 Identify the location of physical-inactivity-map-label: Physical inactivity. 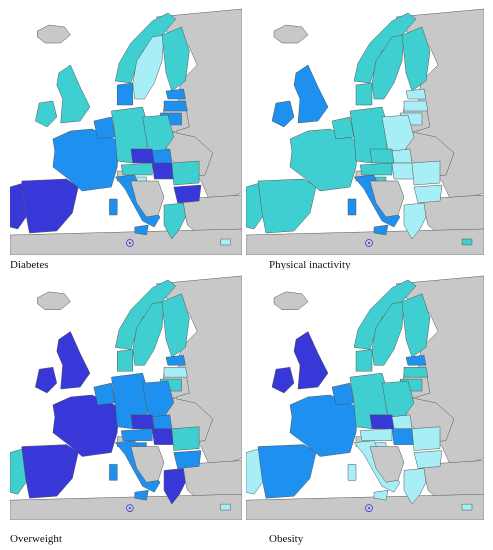
(310, 265).